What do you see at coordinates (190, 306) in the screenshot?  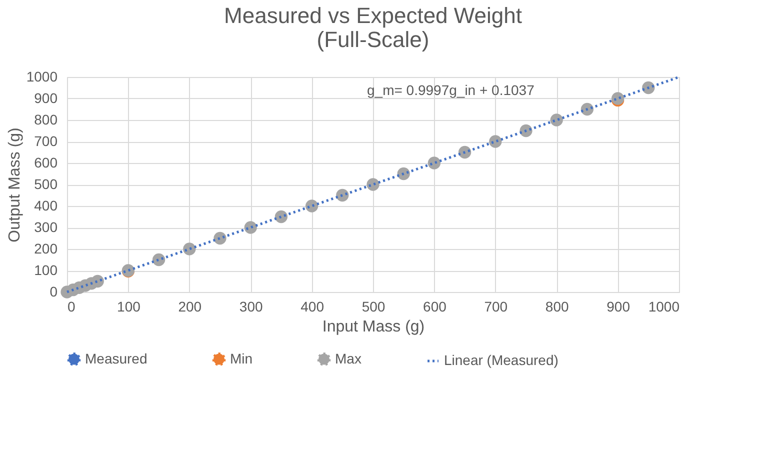 I see `x-tick-label: 200` at bounding box center [190, 306].